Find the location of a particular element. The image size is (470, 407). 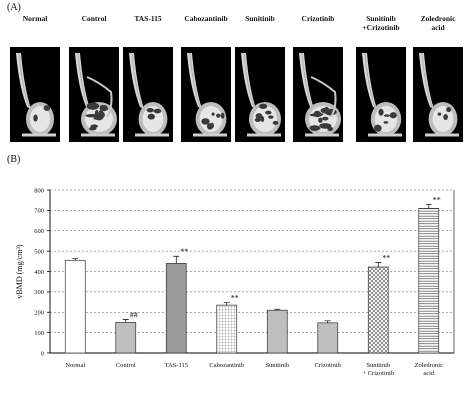

scan-label-line: TAS-115 is located at coordinates (148, 18).